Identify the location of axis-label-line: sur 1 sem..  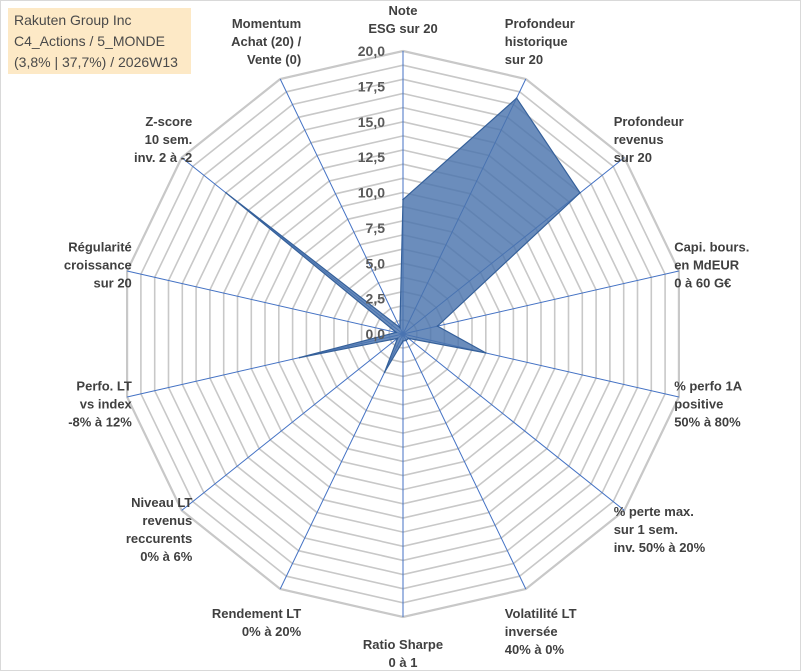
(646, 529).